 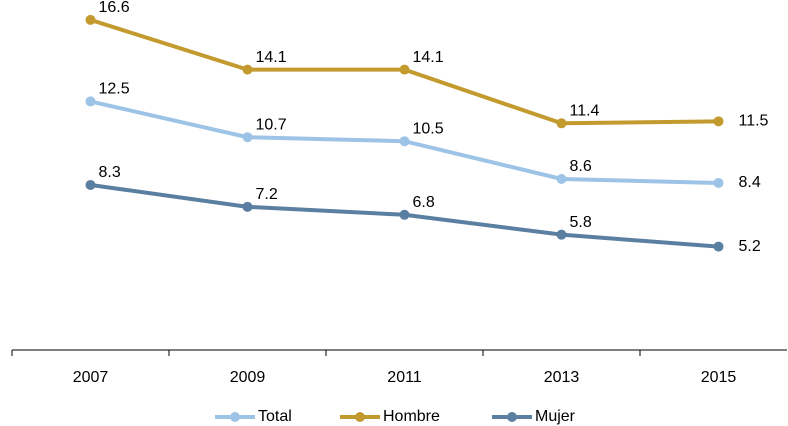 What do you see at coordinates (428, 128) in the screenshot?
I see `data-label: 10.5` at bounding box center [428, 128].